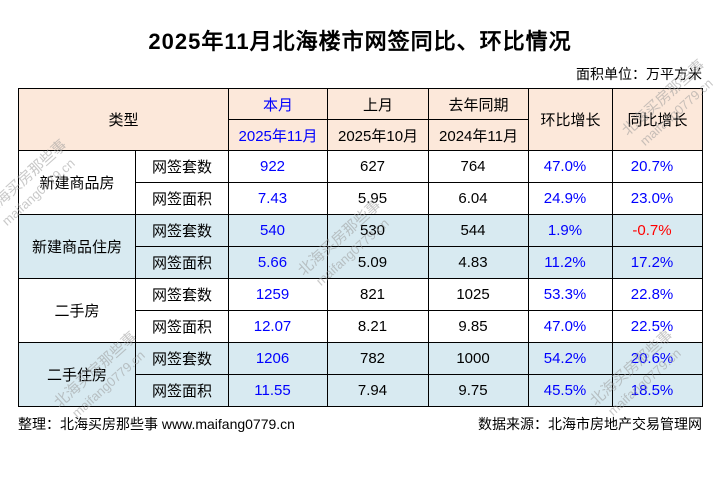 This screenshot has height=480, width=720. What do you see at coordinates (658, 390) in the screenshot?
I see `value-yoy-growth: 18.5%` at bounding box center [658, 390].